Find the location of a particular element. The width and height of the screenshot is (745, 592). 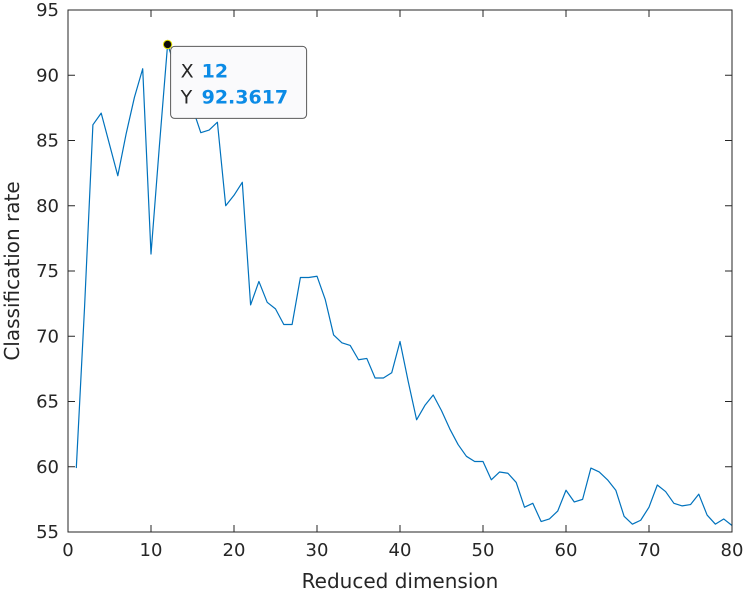

y-tick-label: 55 is located at coordinates (47, 532).